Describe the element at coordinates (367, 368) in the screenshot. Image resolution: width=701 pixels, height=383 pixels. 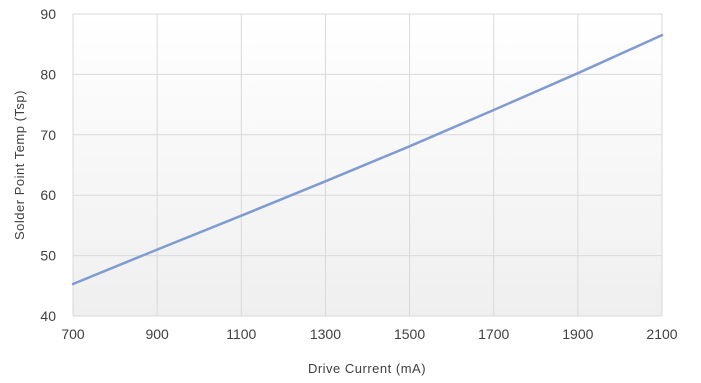
I see `x-axis-title: Drive Current (mA)` at that location.